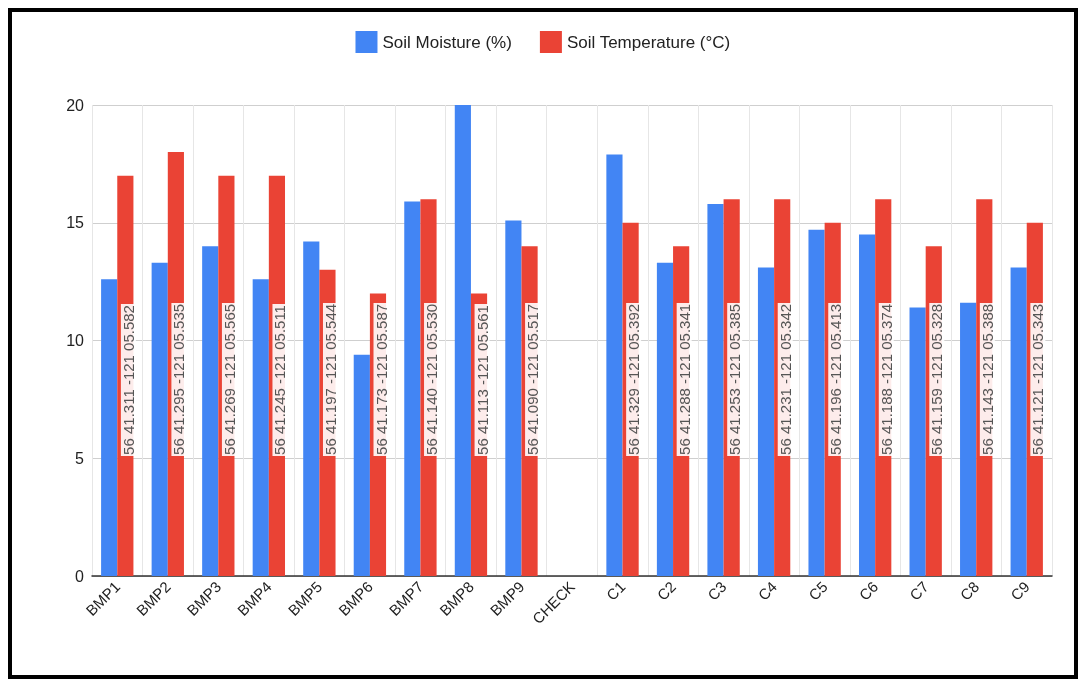  I want to click on y-tick-label: 15, so click(75, 223).